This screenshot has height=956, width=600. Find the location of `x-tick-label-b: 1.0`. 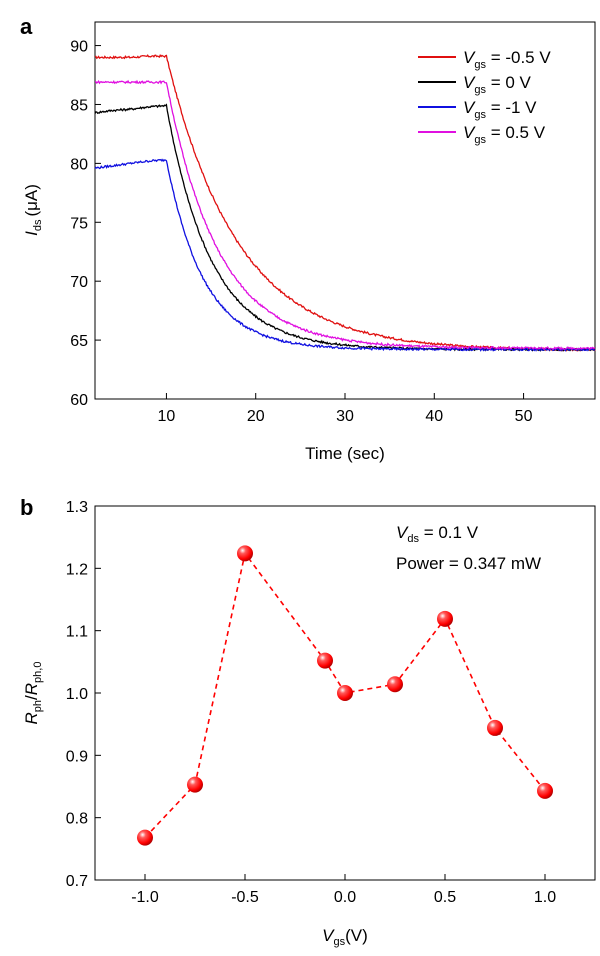

x-tick-label-b: 1.0 is located at coordinates (545, 897).